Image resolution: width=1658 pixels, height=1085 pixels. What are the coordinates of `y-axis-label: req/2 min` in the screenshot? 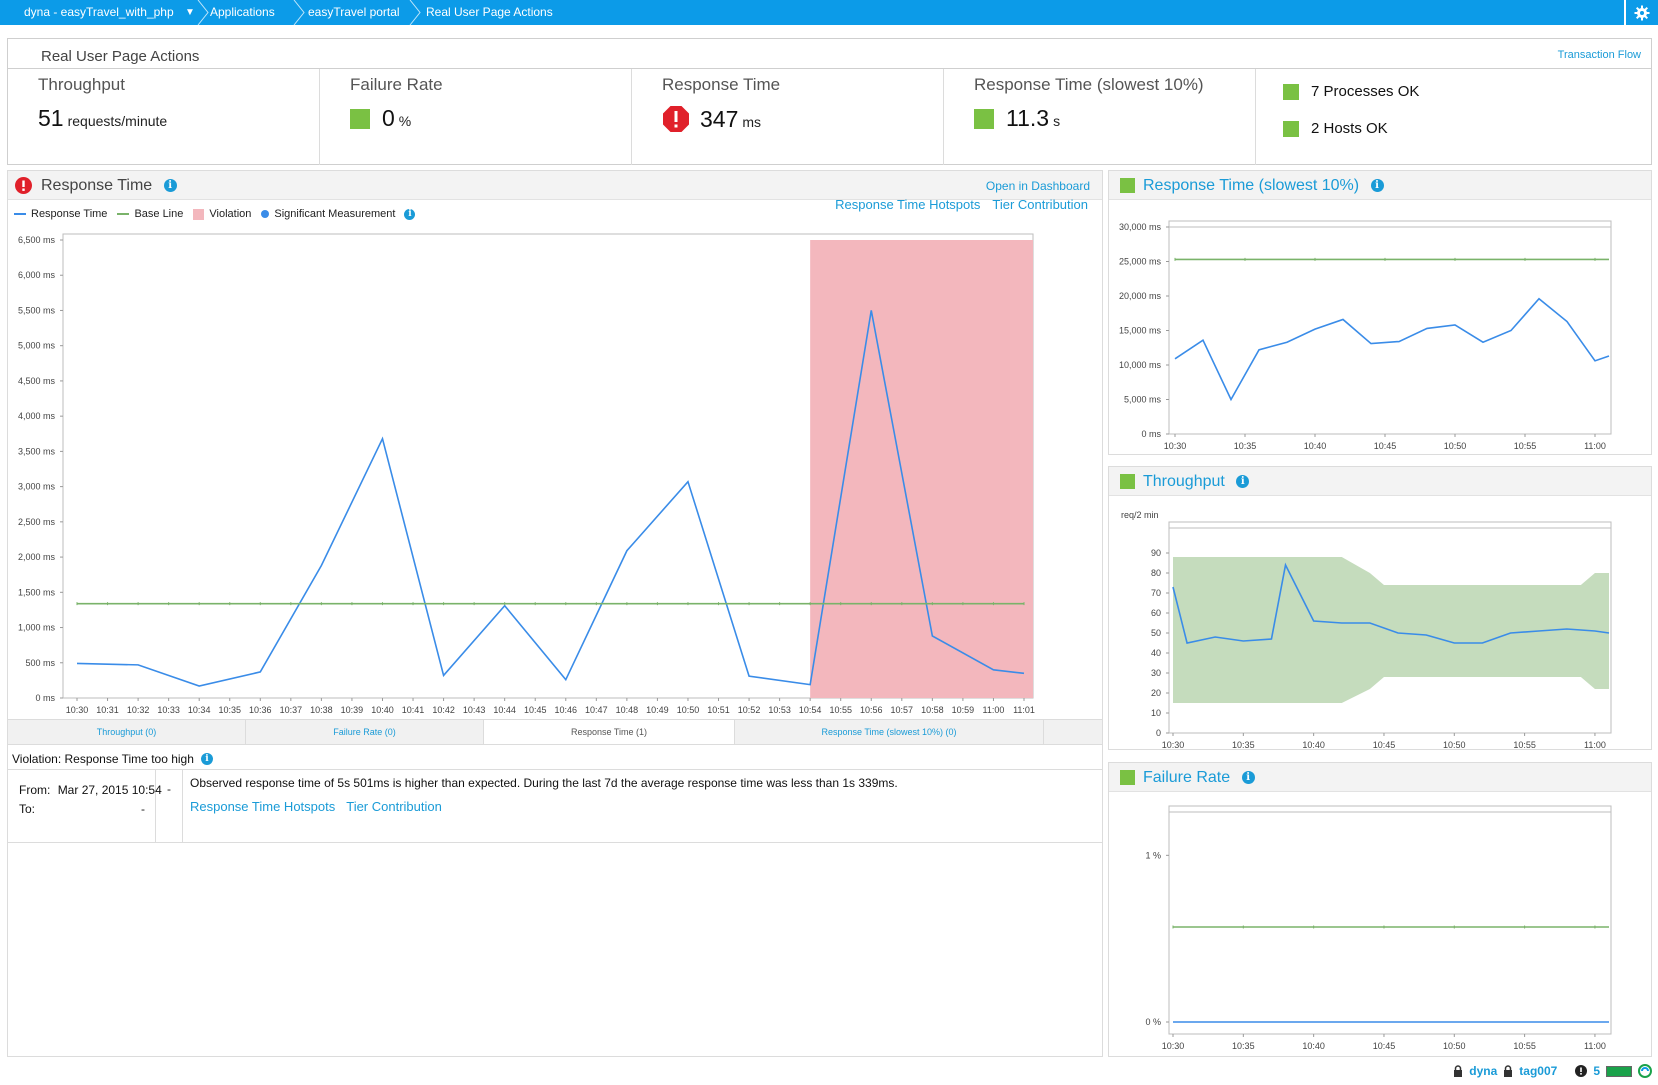 It's located at (1140, 515).